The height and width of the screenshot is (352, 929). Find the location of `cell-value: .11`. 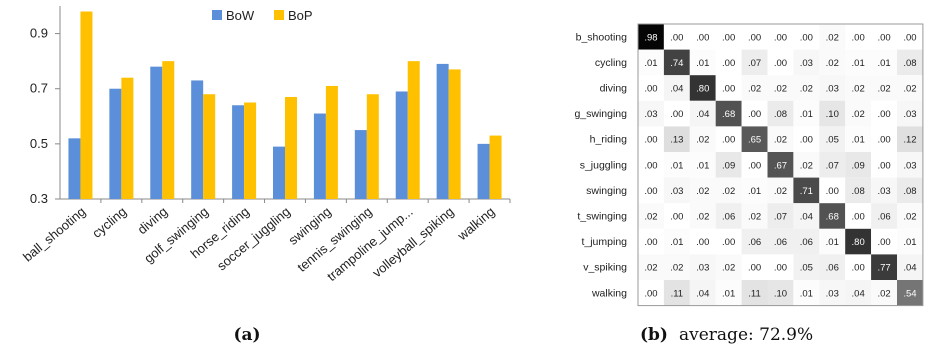

cell-value: .11 is located at coordinates (677, 293).